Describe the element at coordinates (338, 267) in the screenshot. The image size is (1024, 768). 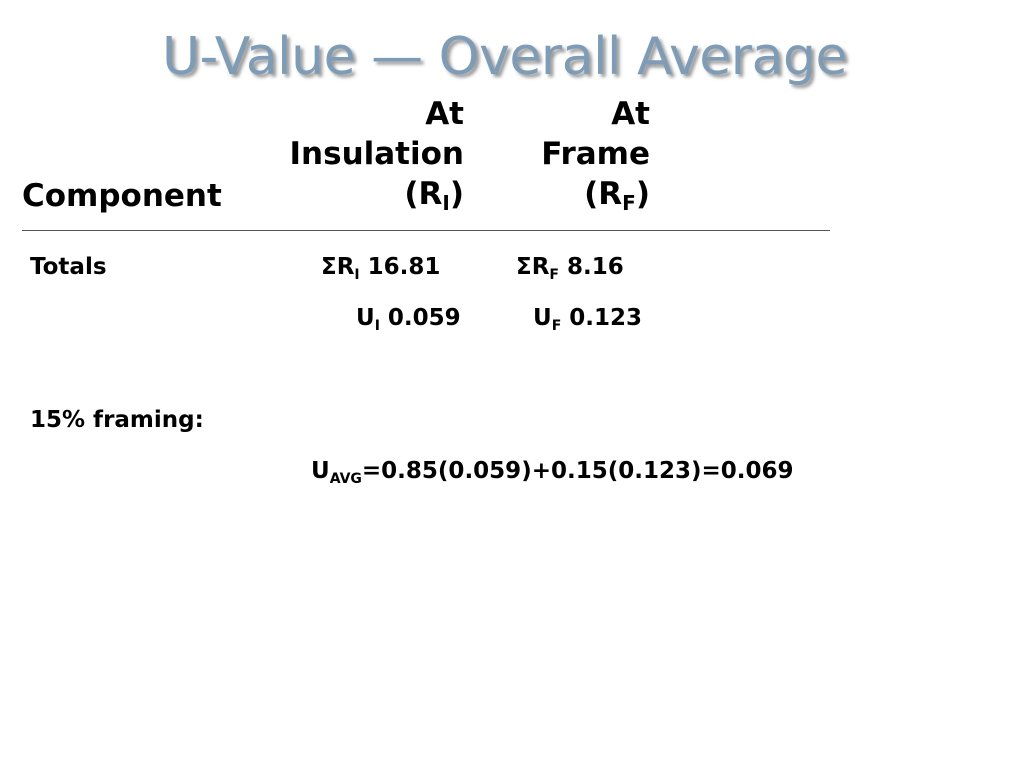
I see `sum-ri-prefix: ΣR` at that location.